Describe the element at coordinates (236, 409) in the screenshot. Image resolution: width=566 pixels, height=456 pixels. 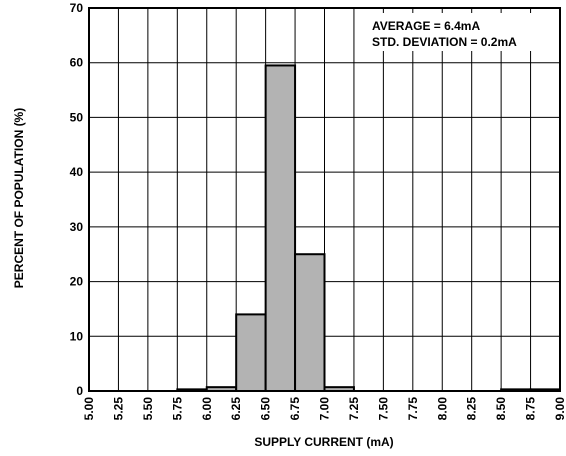
I see `x-tick-label-5: 6.25` at that location.